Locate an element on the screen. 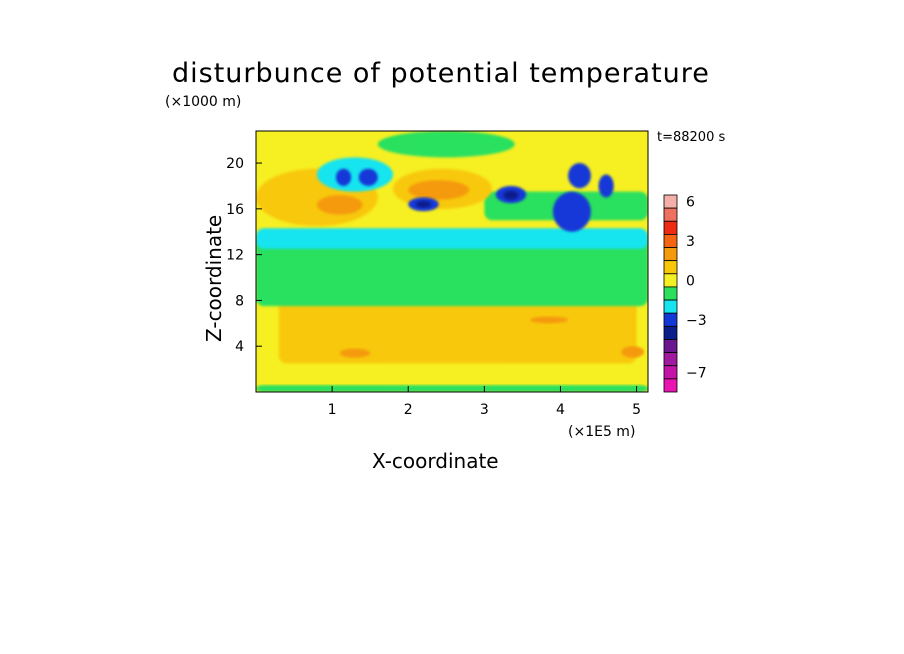 This screenshot has width=904, height=654. chart-title: disturbunce of potential temperature is located at coordinates (441, 73).